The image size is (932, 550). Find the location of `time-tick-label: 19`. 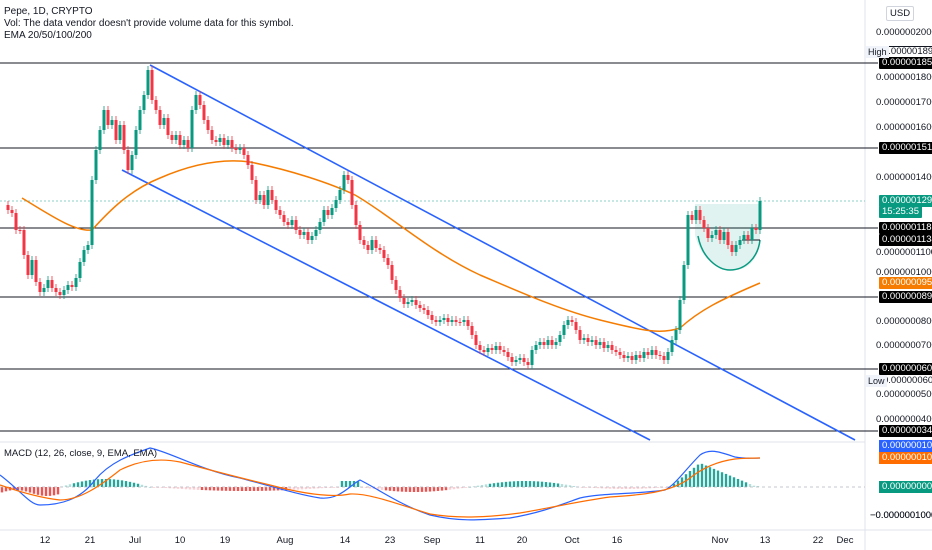

time-tick-label: 19 is located at coordinates (225, 540).